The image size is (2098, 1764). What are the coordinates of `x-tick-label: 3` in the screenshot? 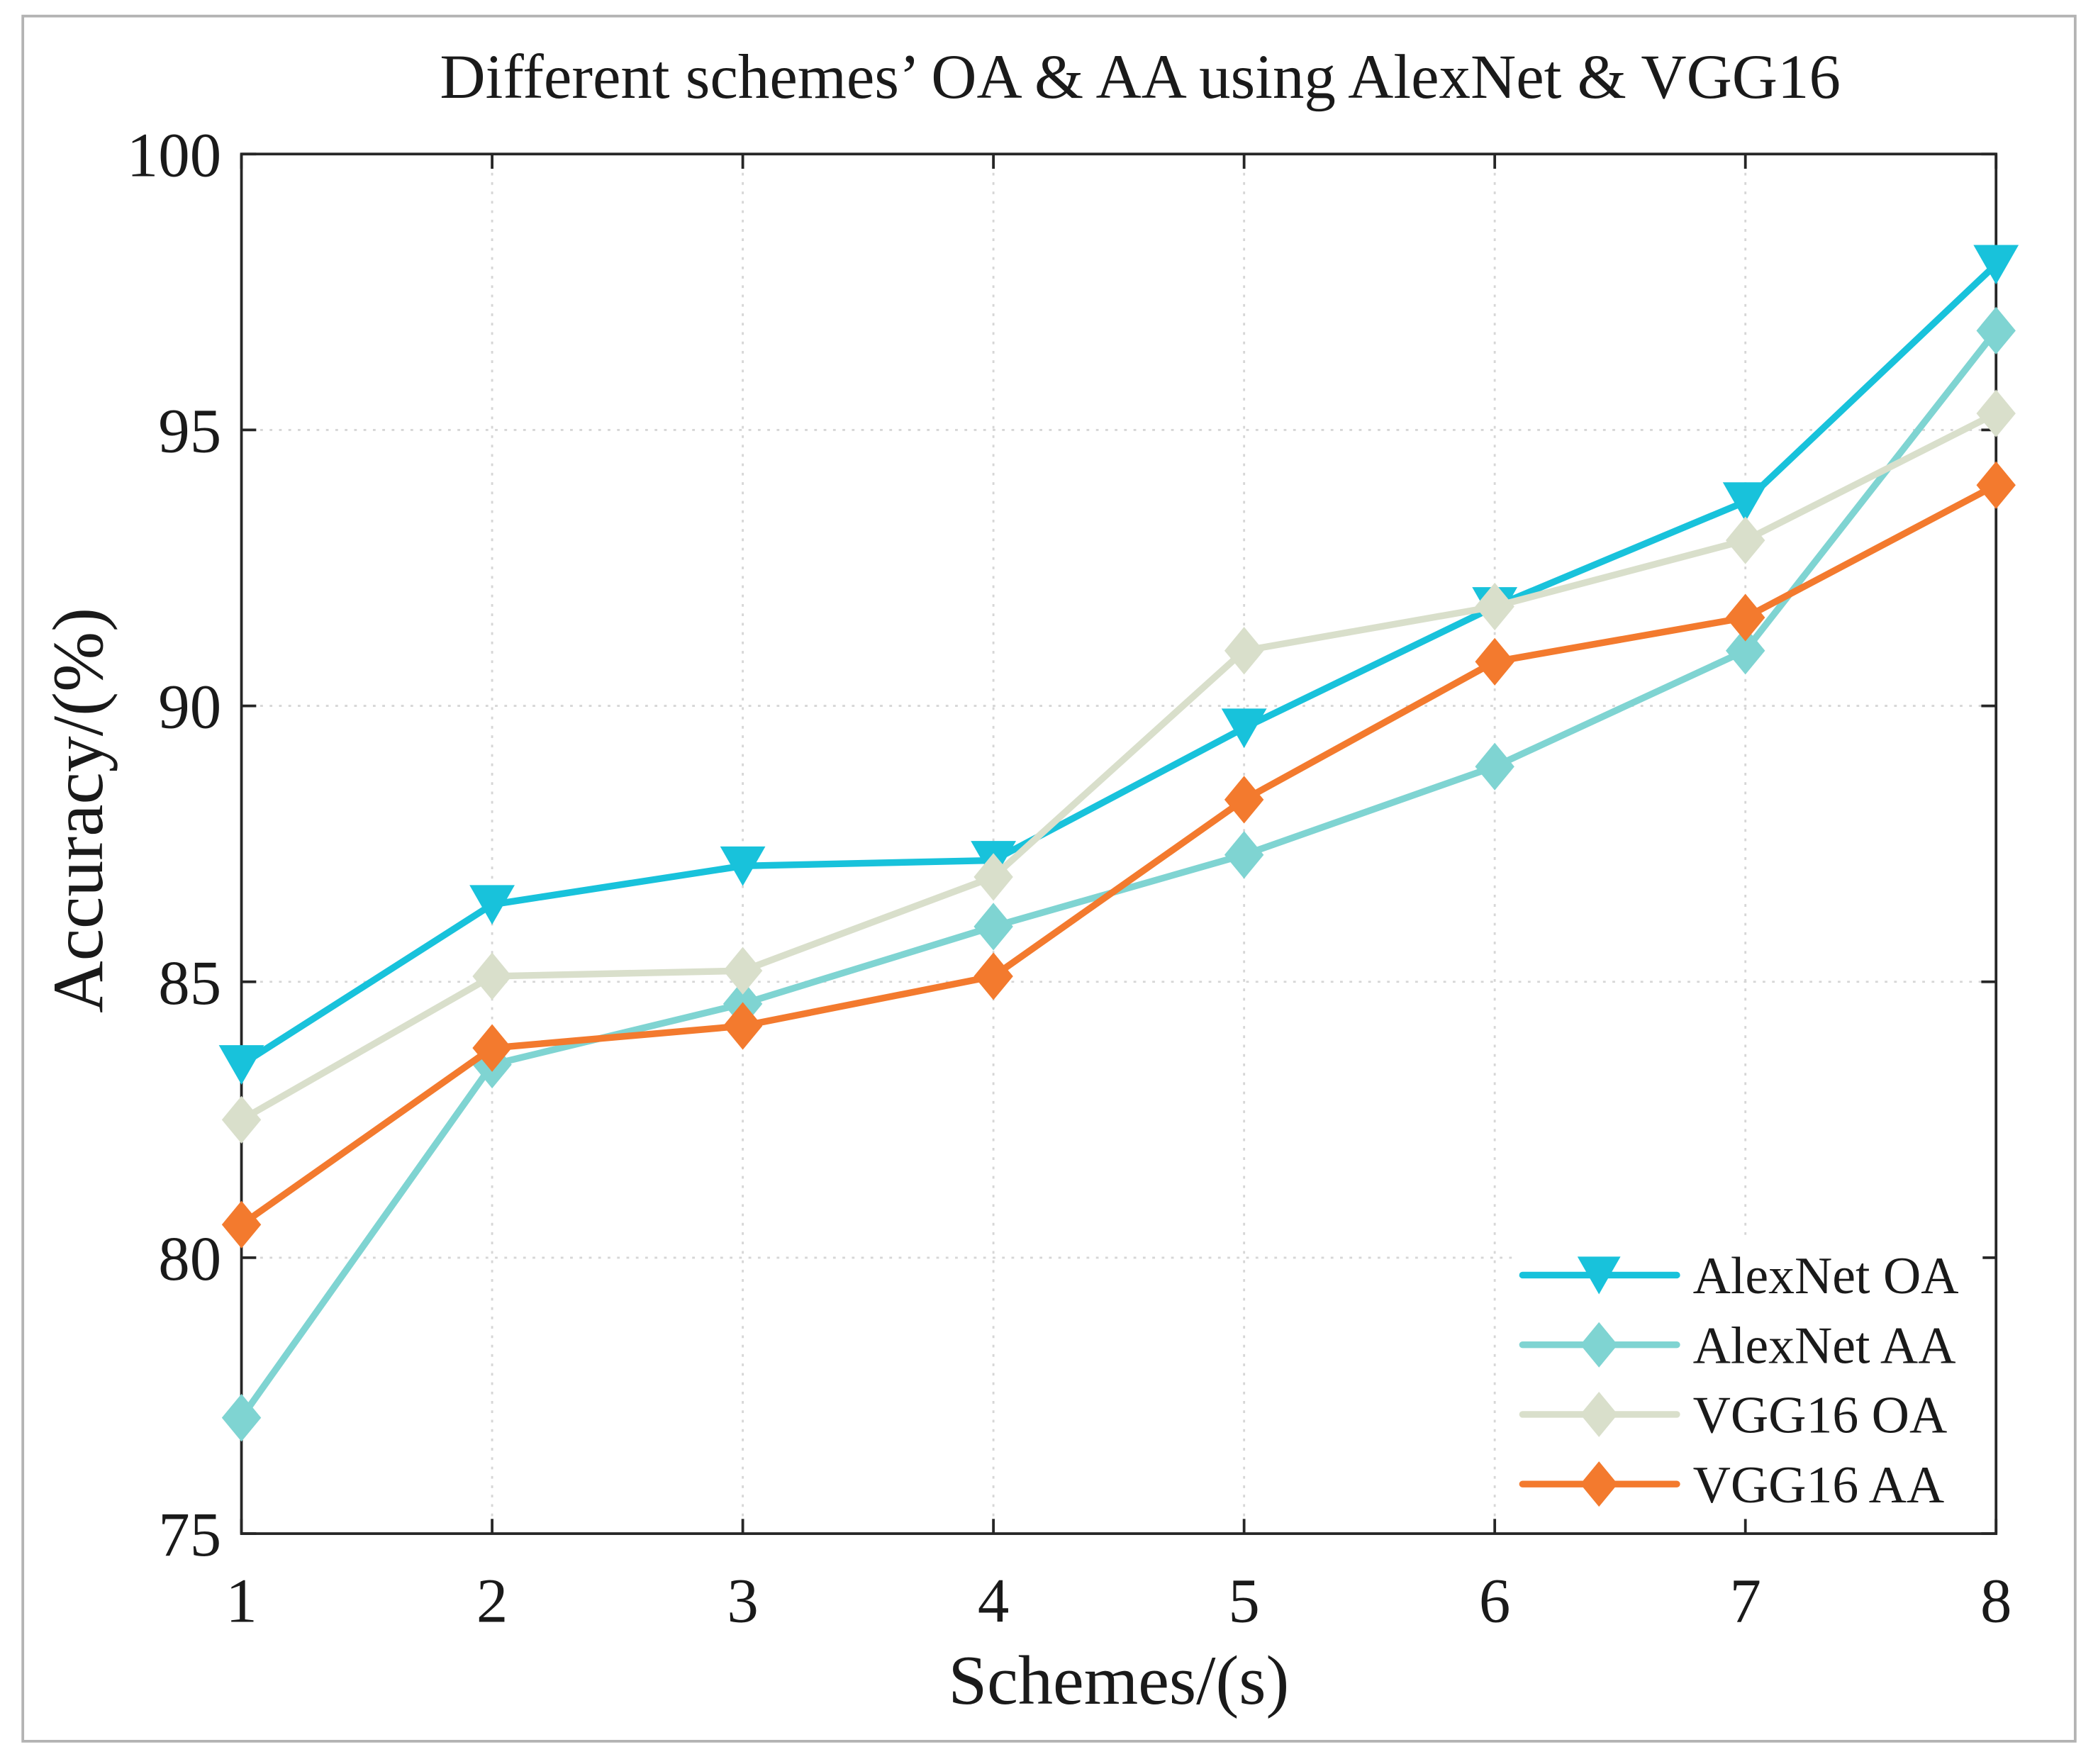 It's located at (742, 1601).